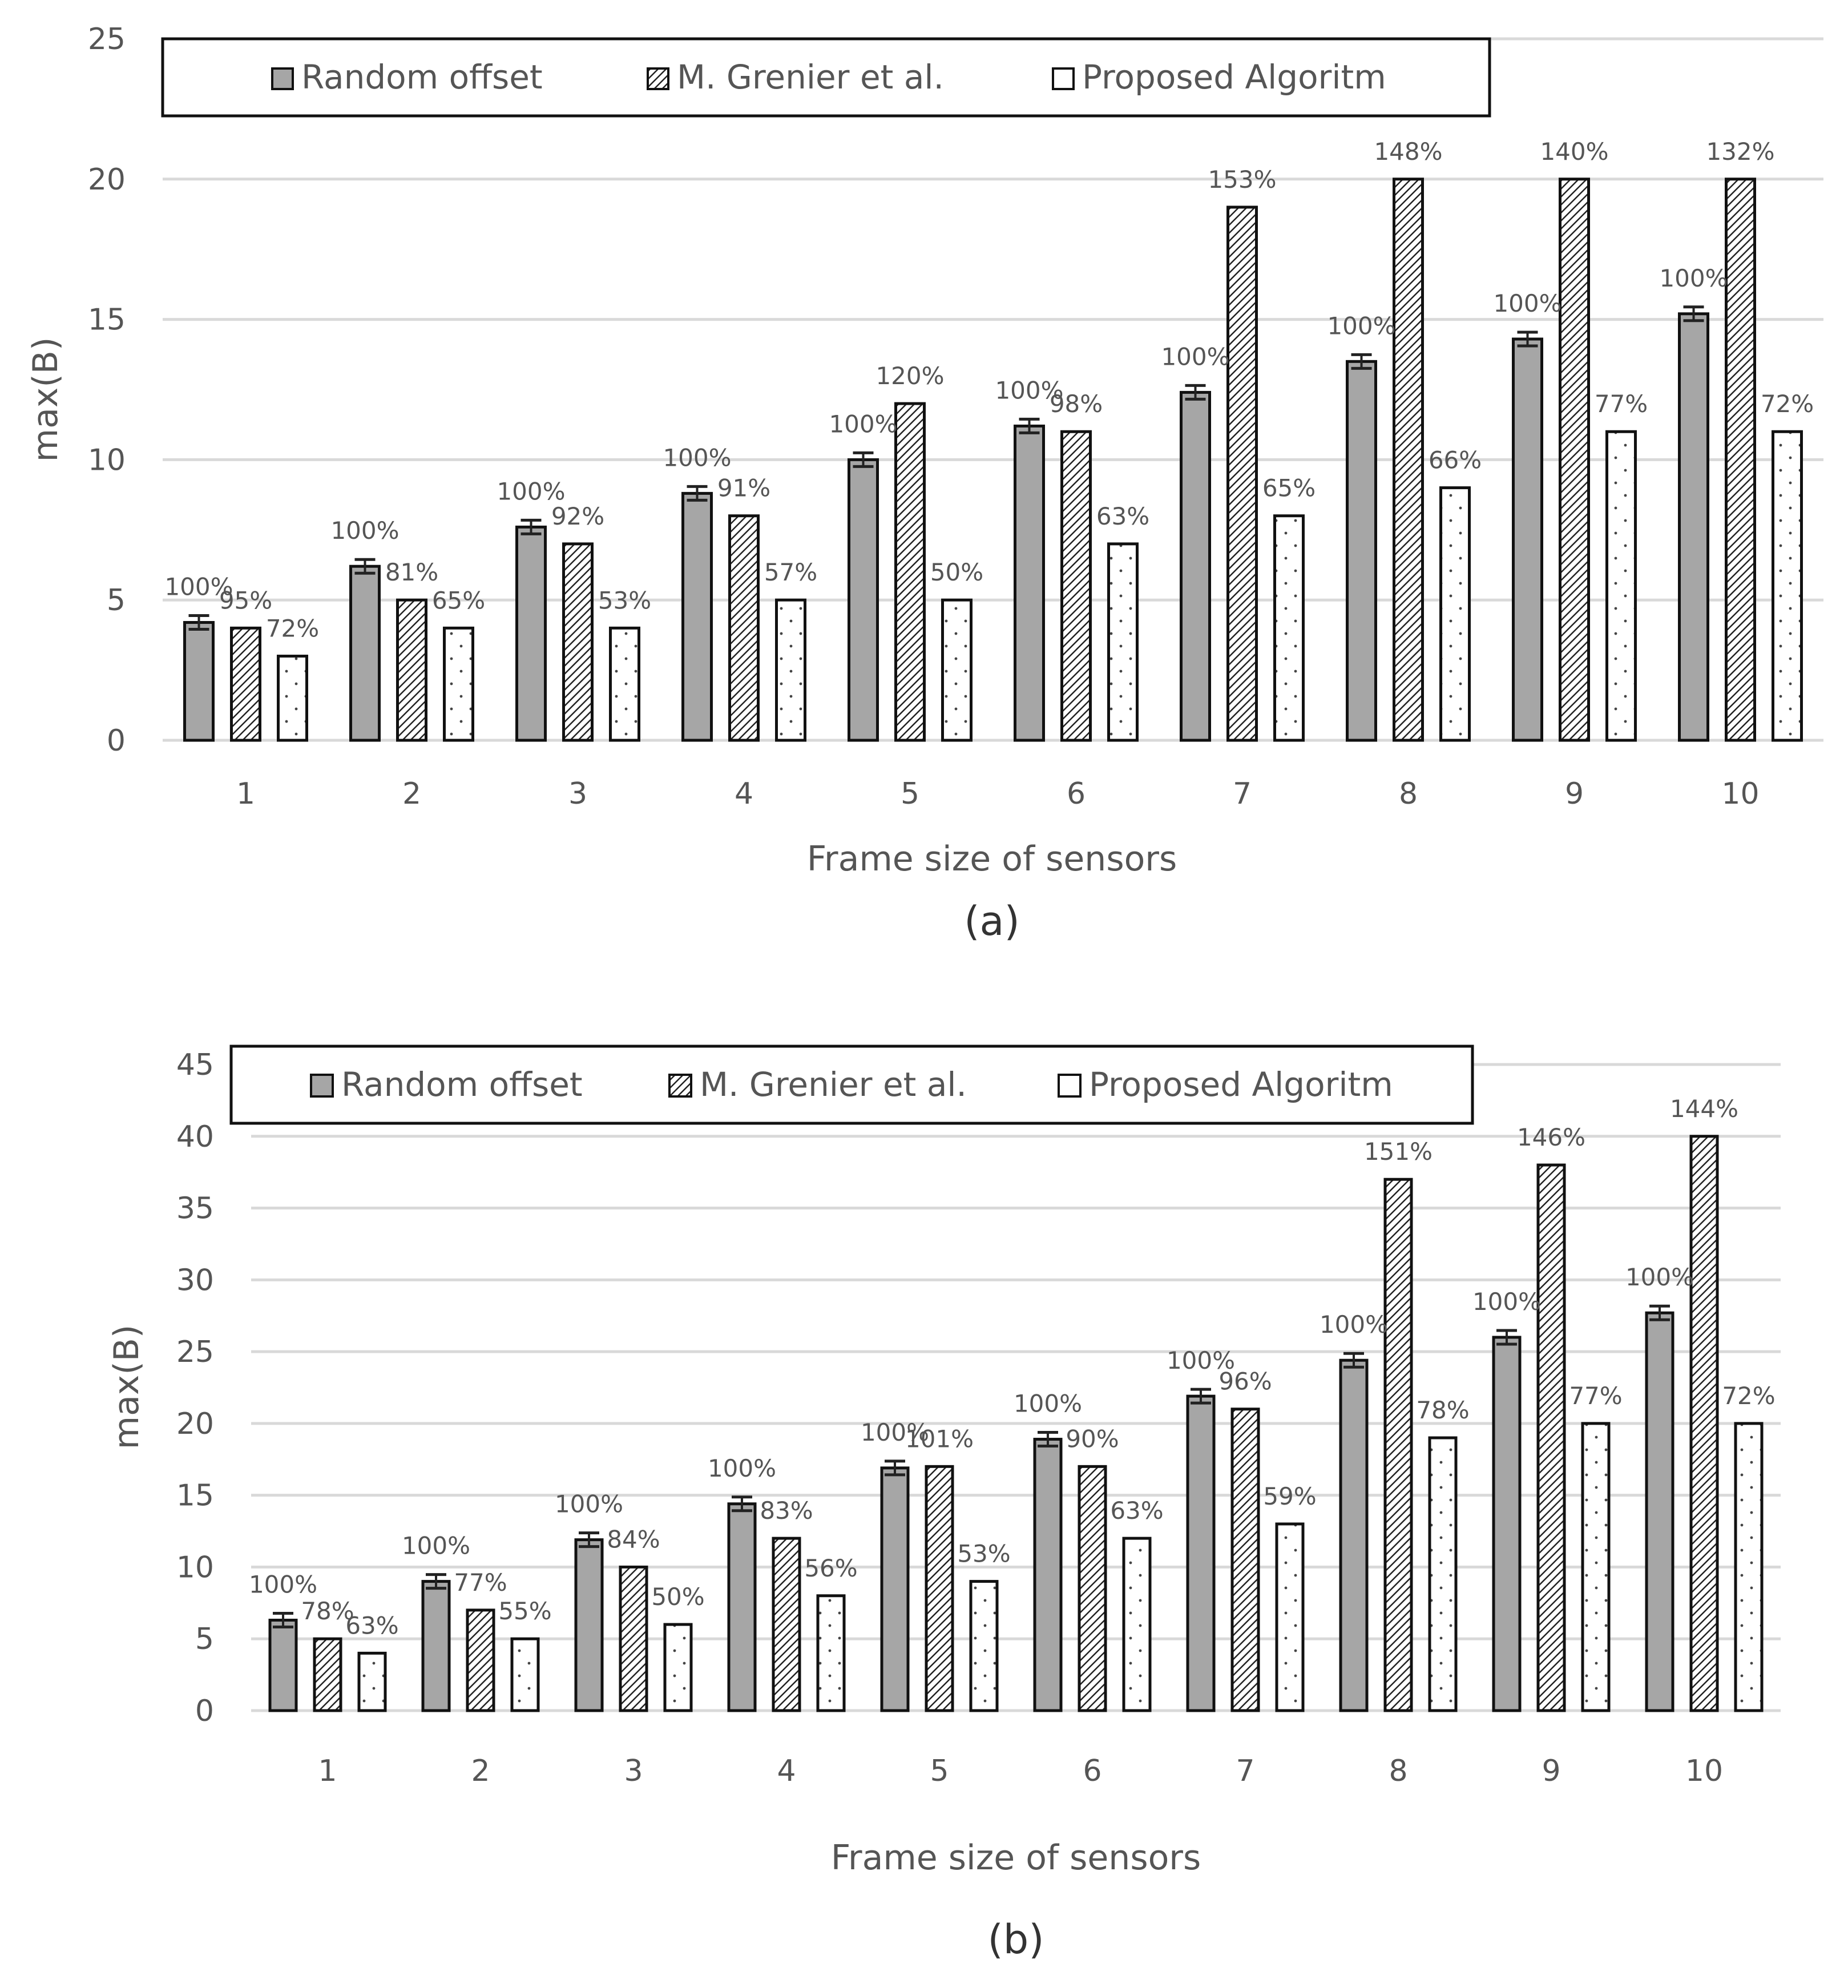  What do you see at coordinates (1574, 152) in the screenshot?
I see `chart-a-data-label-grenier: 140%` at bounding box center [1574, 152].